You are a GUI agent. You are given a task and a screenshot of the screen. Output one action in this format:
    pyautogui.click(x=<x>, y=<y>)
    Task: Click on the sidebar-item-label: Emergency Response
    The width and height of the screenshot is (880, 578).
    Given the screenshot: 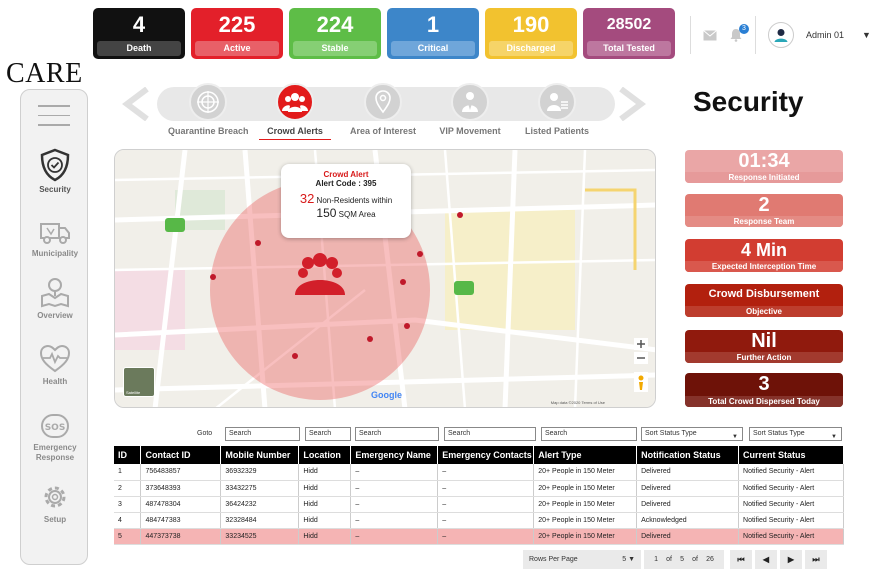 What is the action you would take?
    pyautogui.click(x=55, y=452)
    